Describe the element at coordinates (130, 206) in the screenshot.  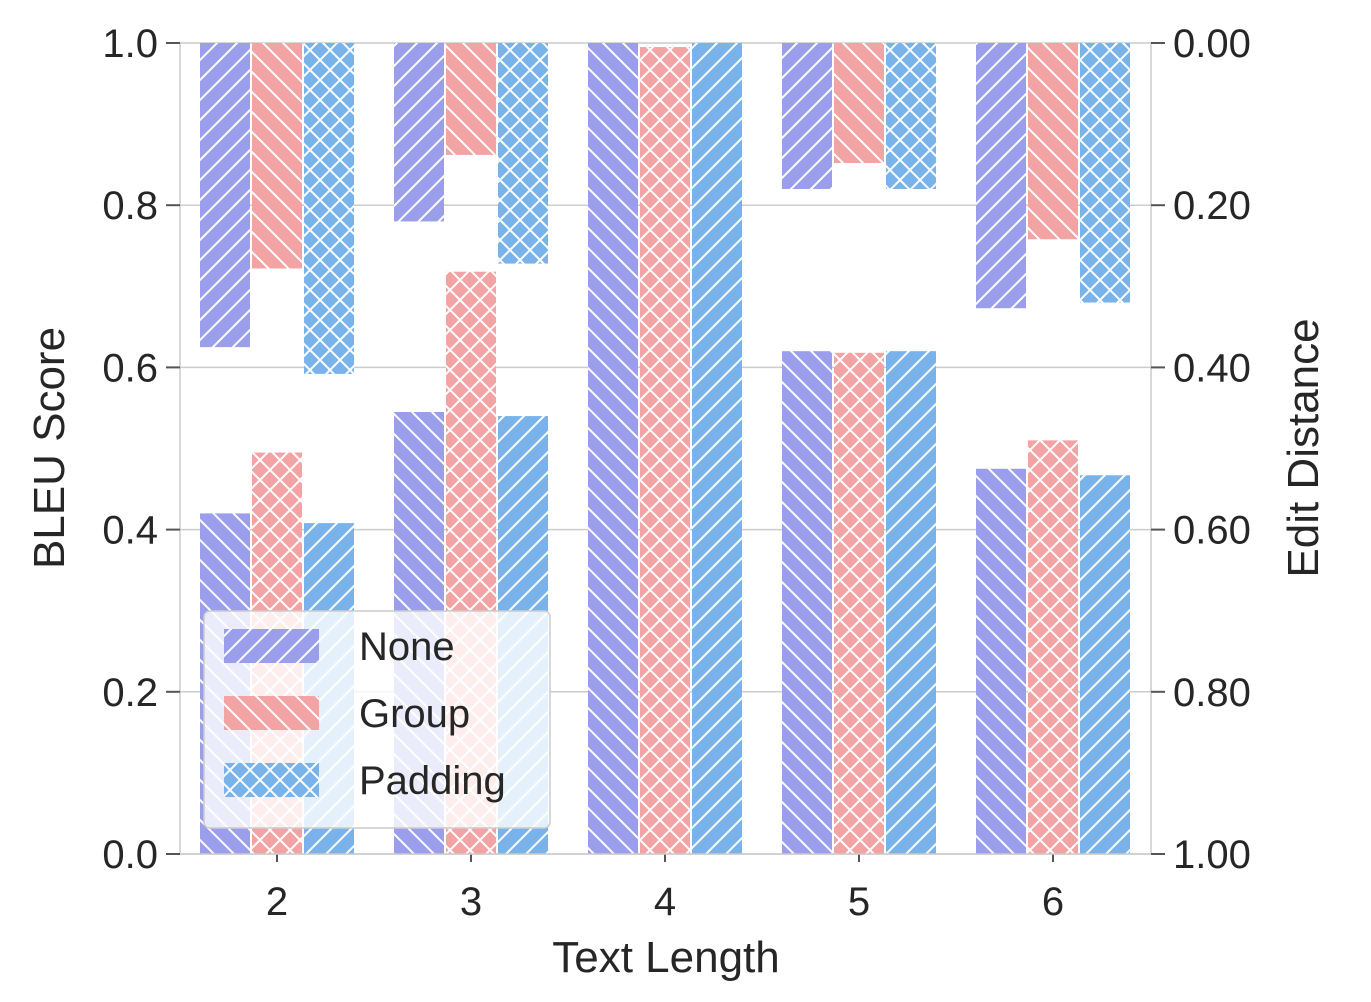
I see `y-tick-label-left: 0.8` at that location.